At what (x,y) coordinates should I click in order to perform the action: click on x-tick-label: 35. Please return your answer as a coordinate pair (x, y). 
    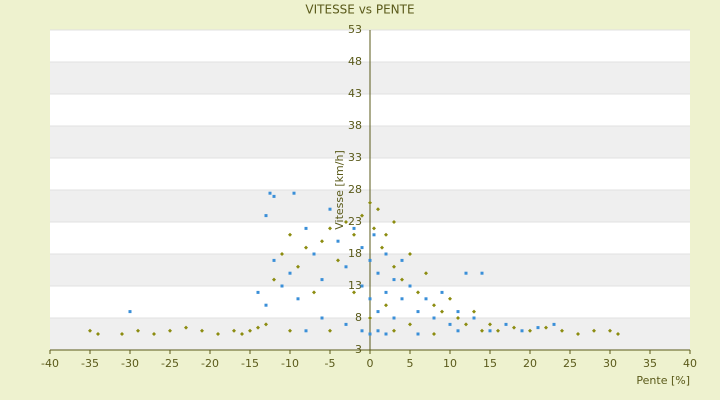
    Looking at the image, I should click on (650, 363).